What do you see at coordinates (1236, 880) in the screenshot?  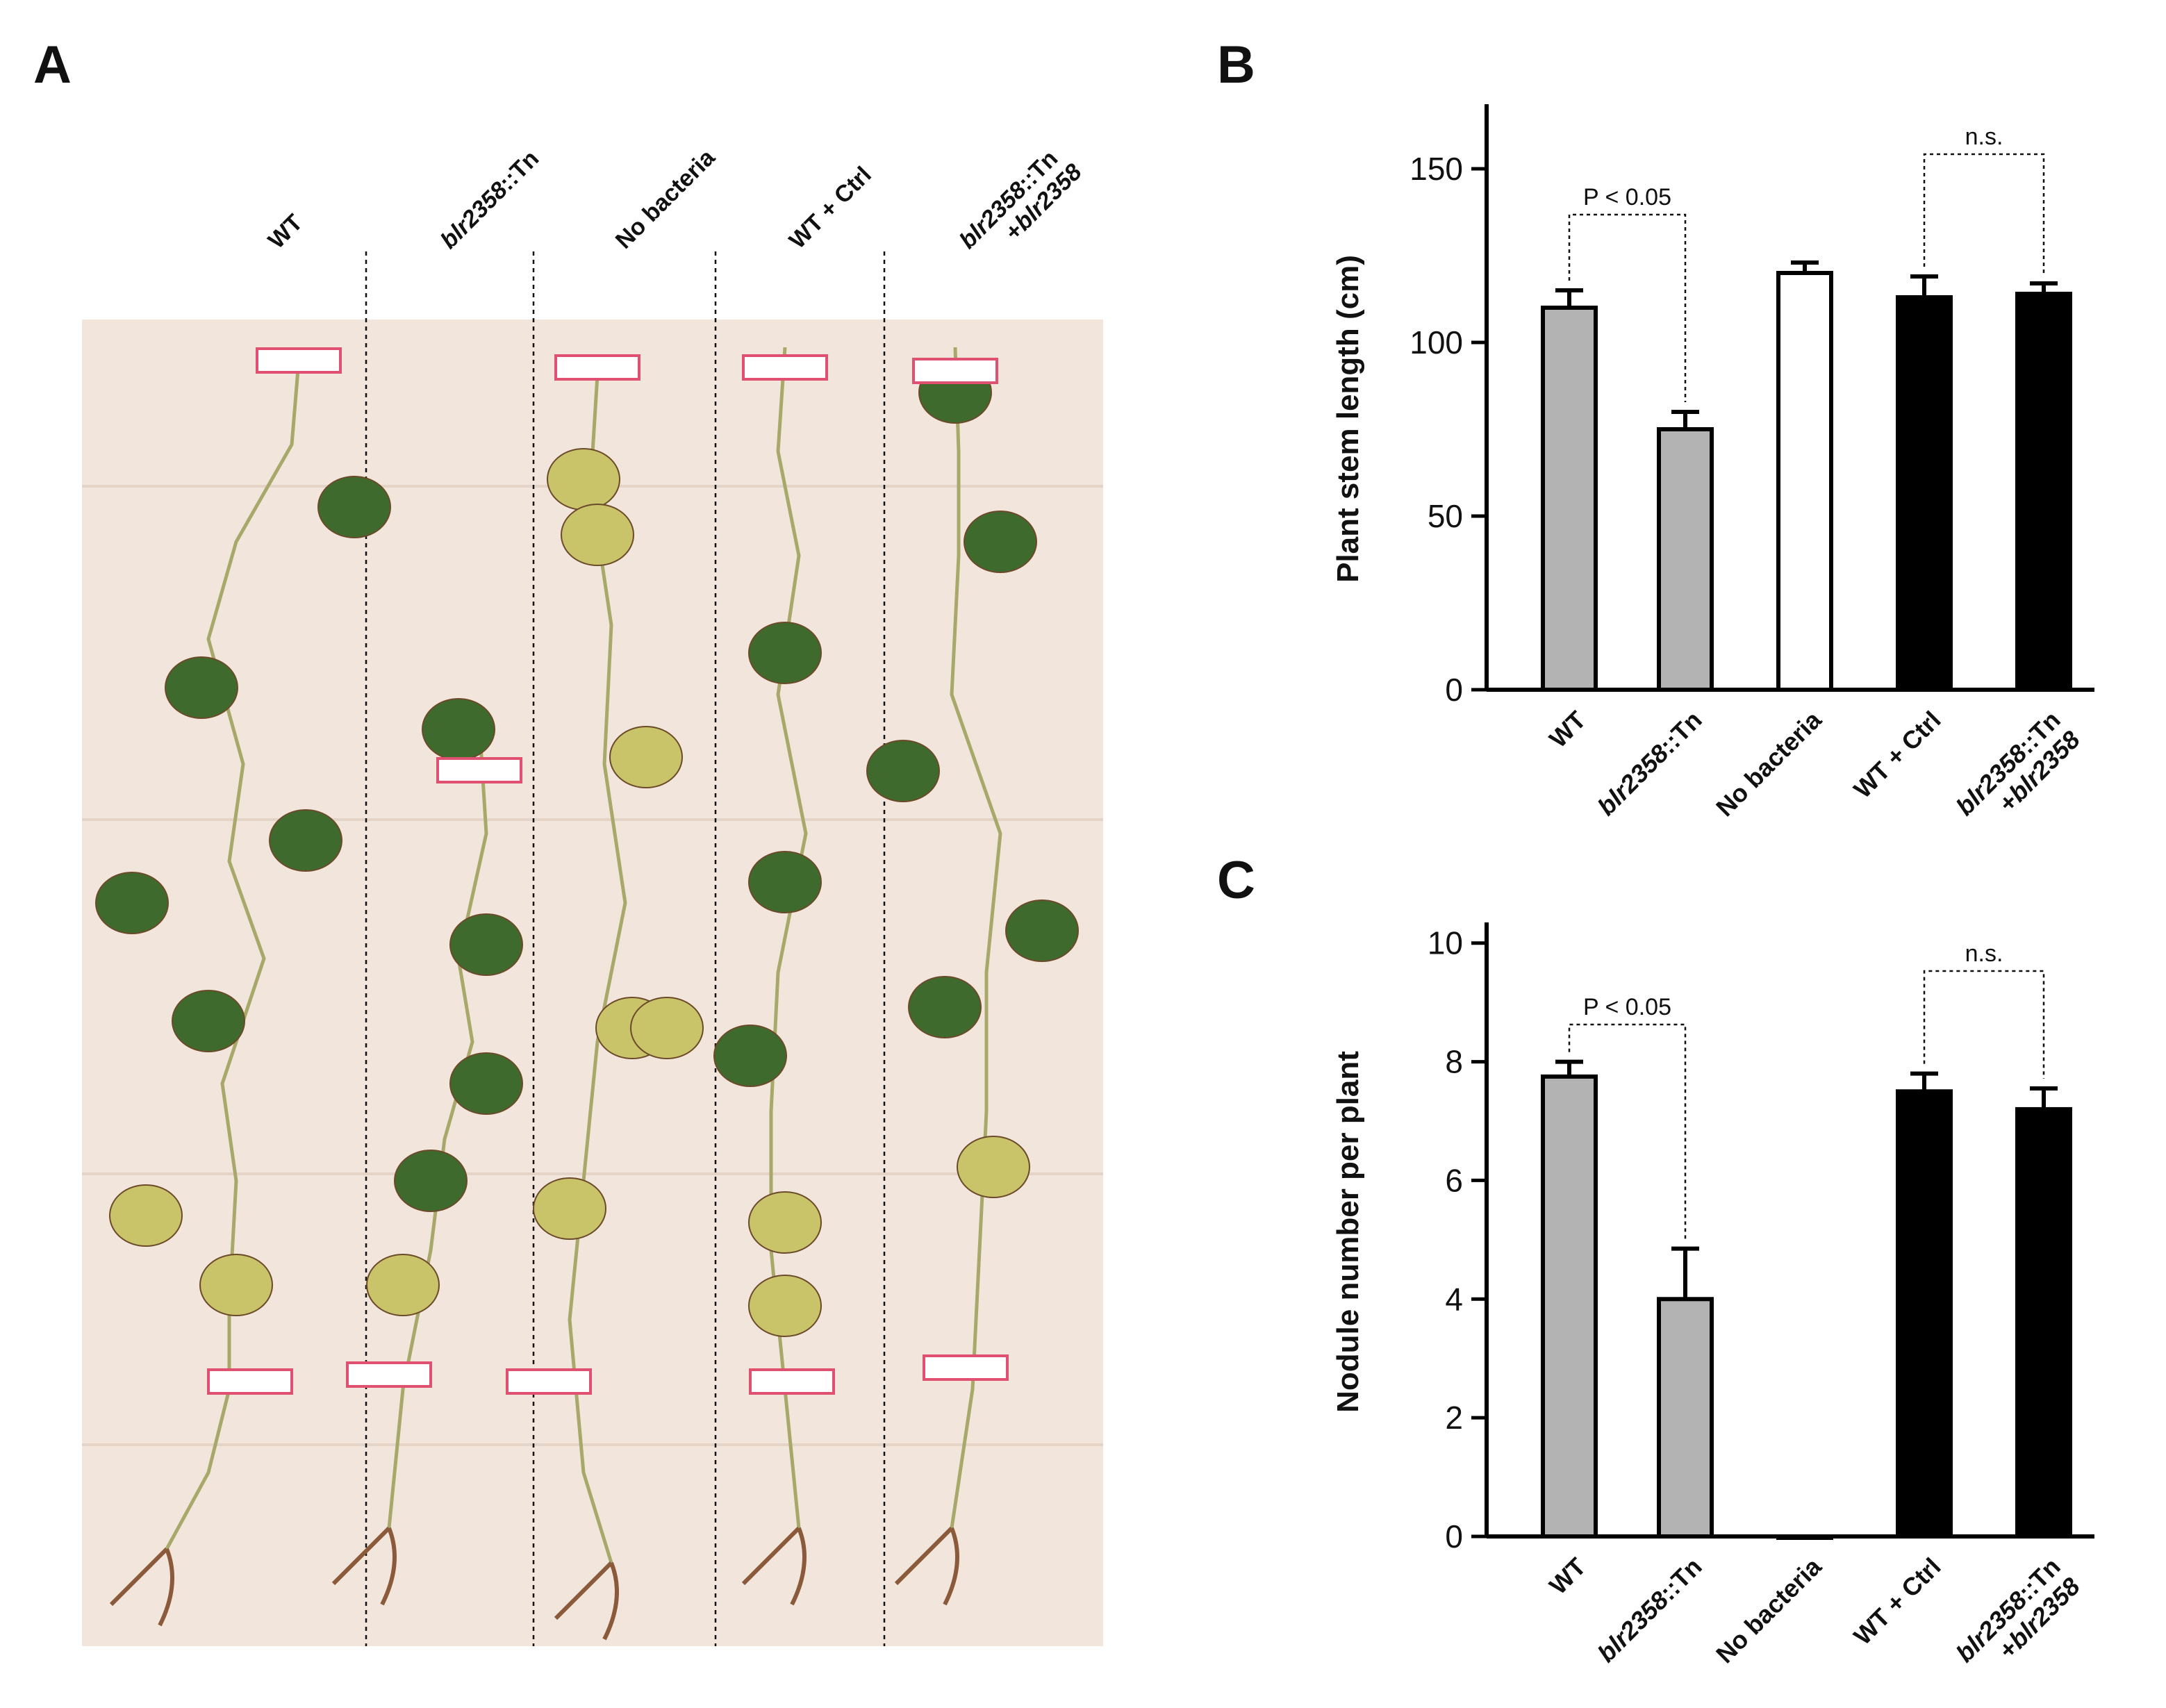 I see `panel-c-letter: C` at bounding box center [1236, 880].